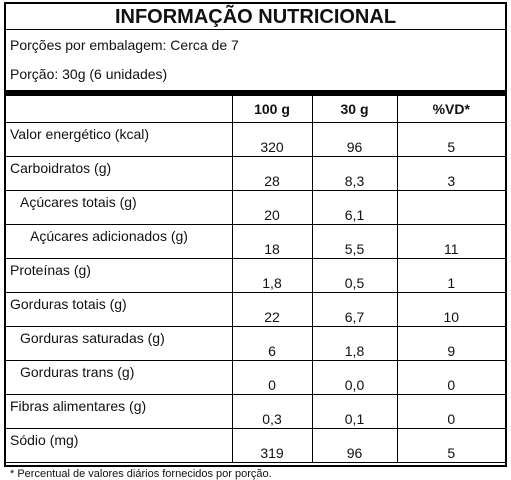  I want to click on nutrient-value: 6,7, so click(354, 309).